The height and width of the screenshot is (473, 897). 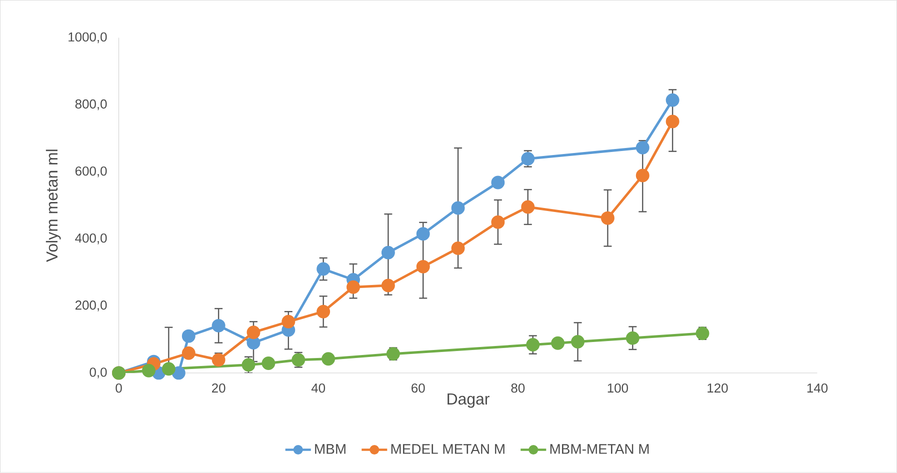 I want to click on legend-label: MEDEL METAN M, so click(x=447, y=449).